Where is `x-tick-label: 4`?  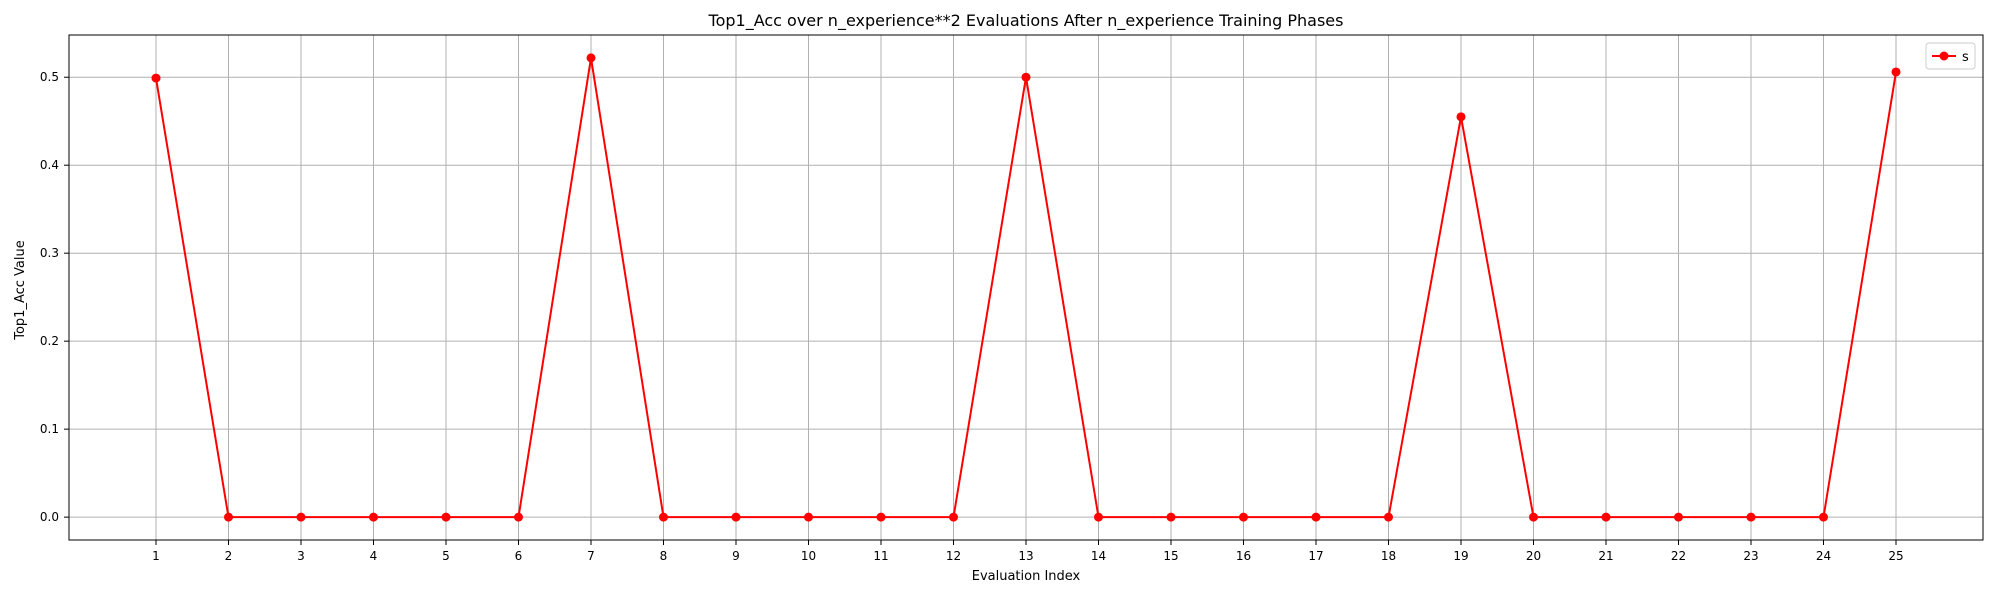
x-tick-label: 4 is located at coordinates (374, 556).